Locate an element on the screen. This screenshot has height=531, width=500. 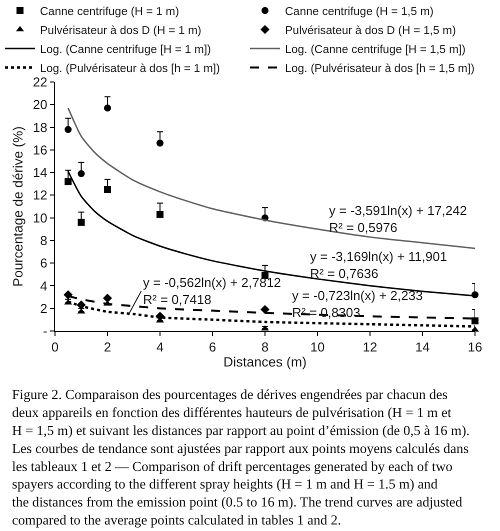
x-tick-label: 10 is located at coordinates (317, 347).